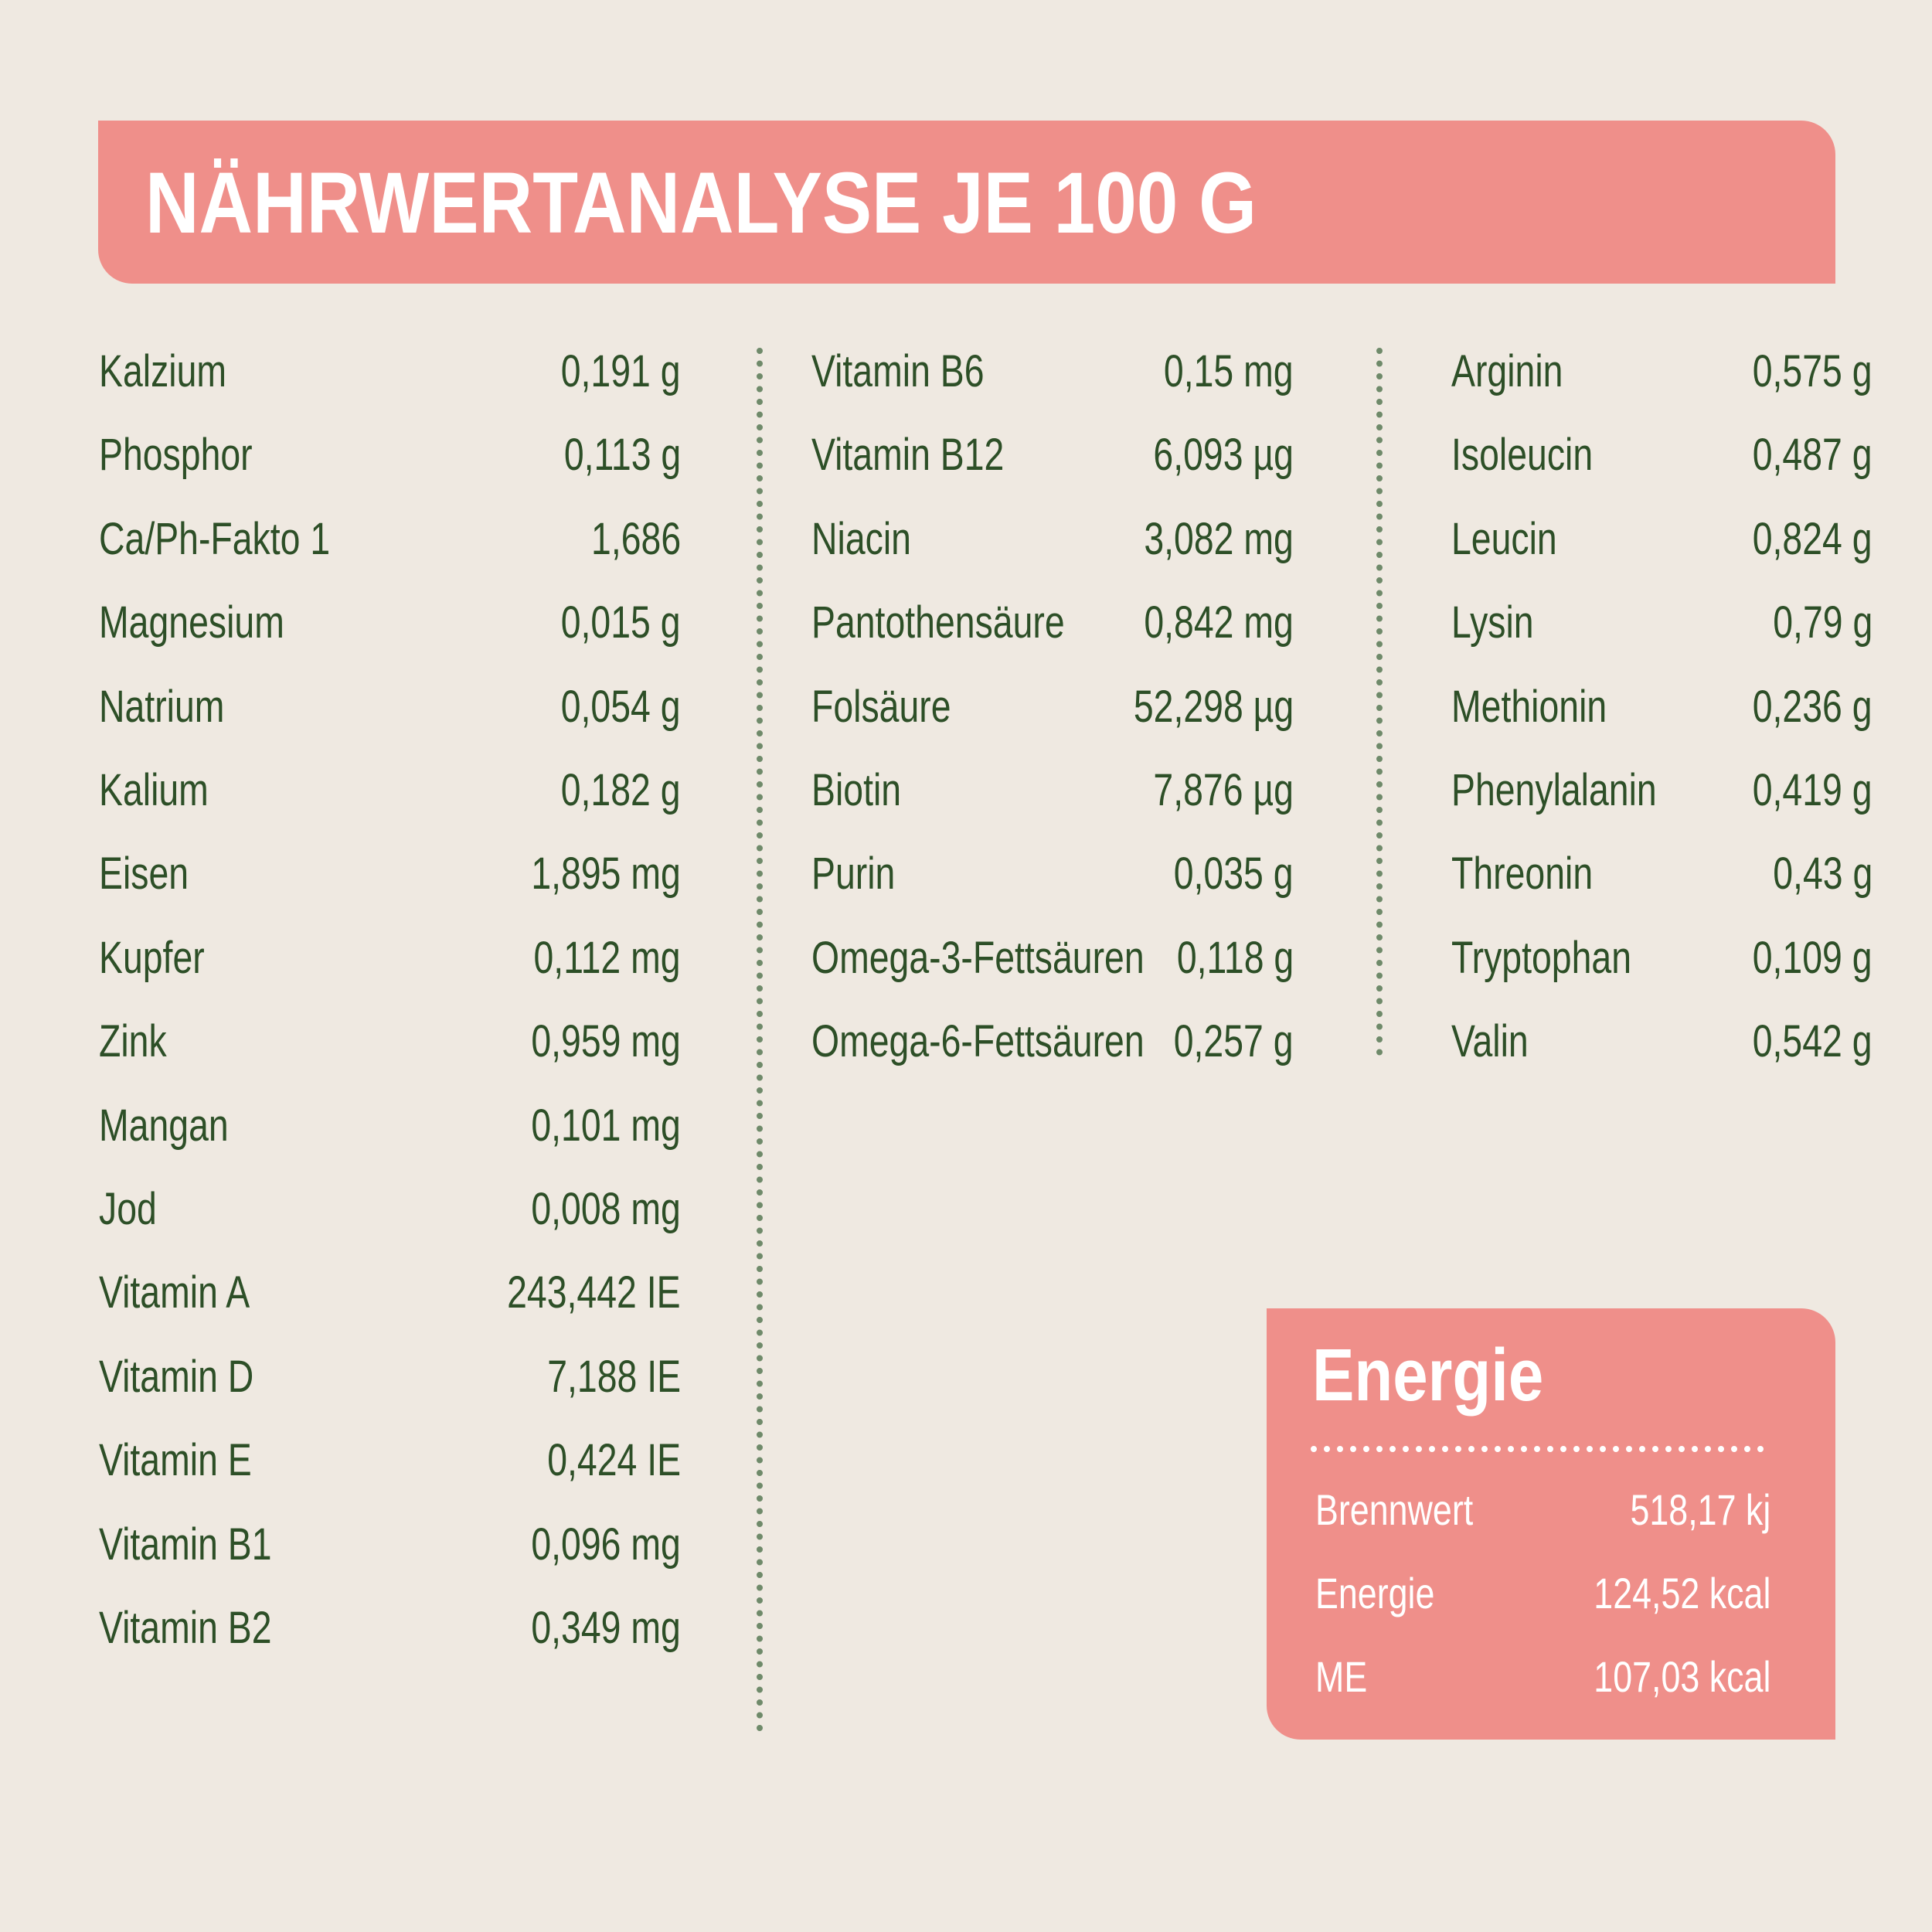 The height and width of the screenshot is (1932, 1932). I want to click on row-label: Pantothensäure, so click(938, 623).